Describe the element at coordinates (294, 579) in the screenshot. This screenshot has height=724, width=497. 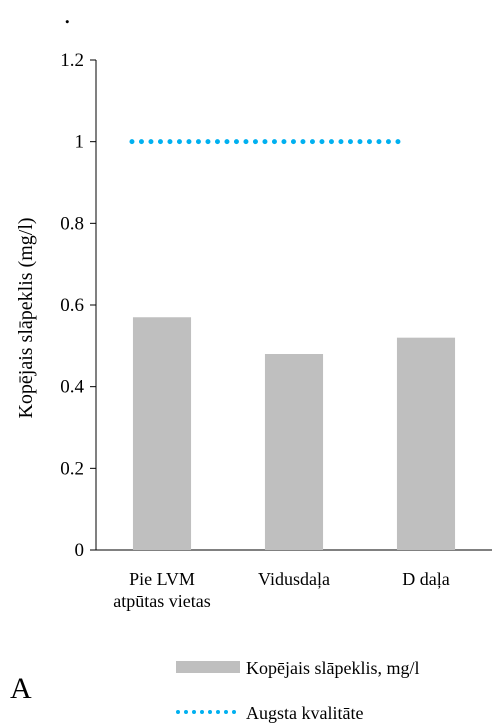
I see `x-tick-label: Vidusdaļa` at that location.